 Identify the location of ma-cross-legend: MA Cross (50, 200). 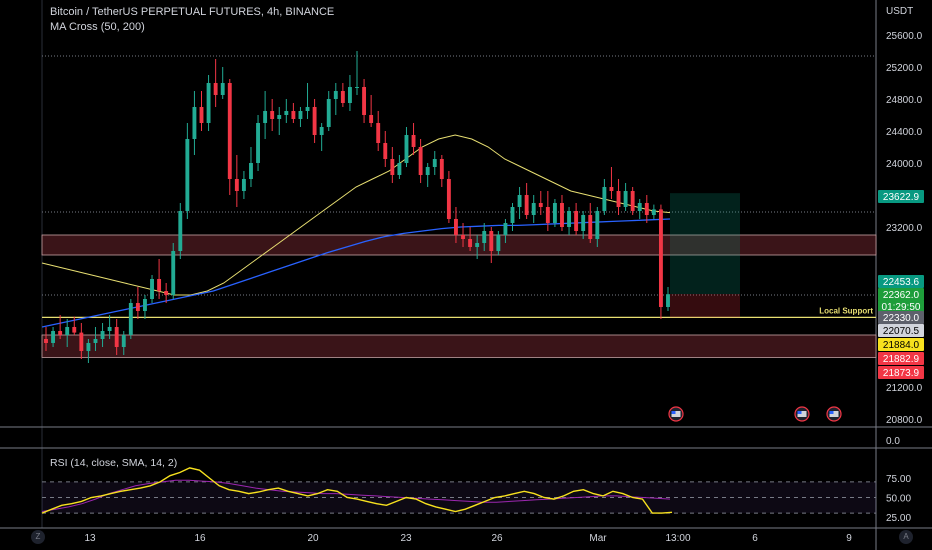
(97, 27).